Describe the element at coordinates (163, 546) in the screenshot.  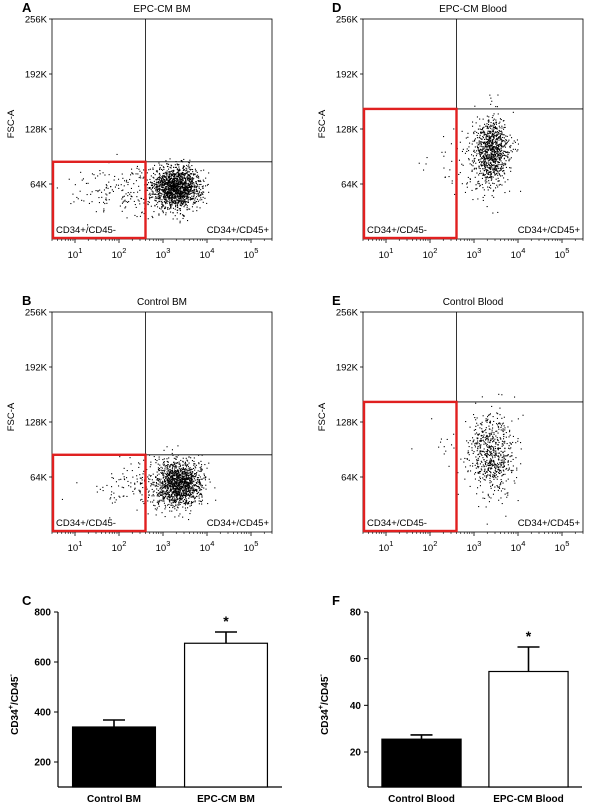
I see `x-tick-label: 103` at that location.